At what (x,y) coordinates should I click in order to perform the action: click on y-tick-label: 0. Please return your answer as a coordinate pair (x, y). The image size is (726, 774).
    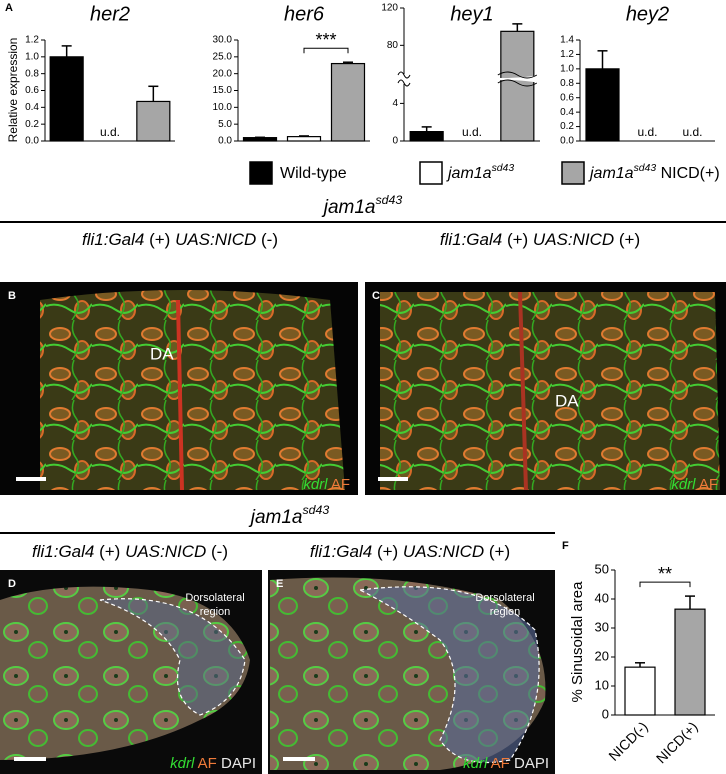
    Looking at the image, I should click on (395, 141).